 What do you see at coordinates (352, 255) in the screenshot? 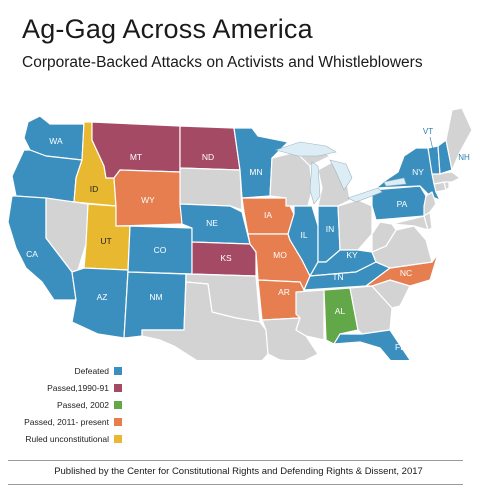
I see `state-label-ky: KY` at bounding box center [352, 255].